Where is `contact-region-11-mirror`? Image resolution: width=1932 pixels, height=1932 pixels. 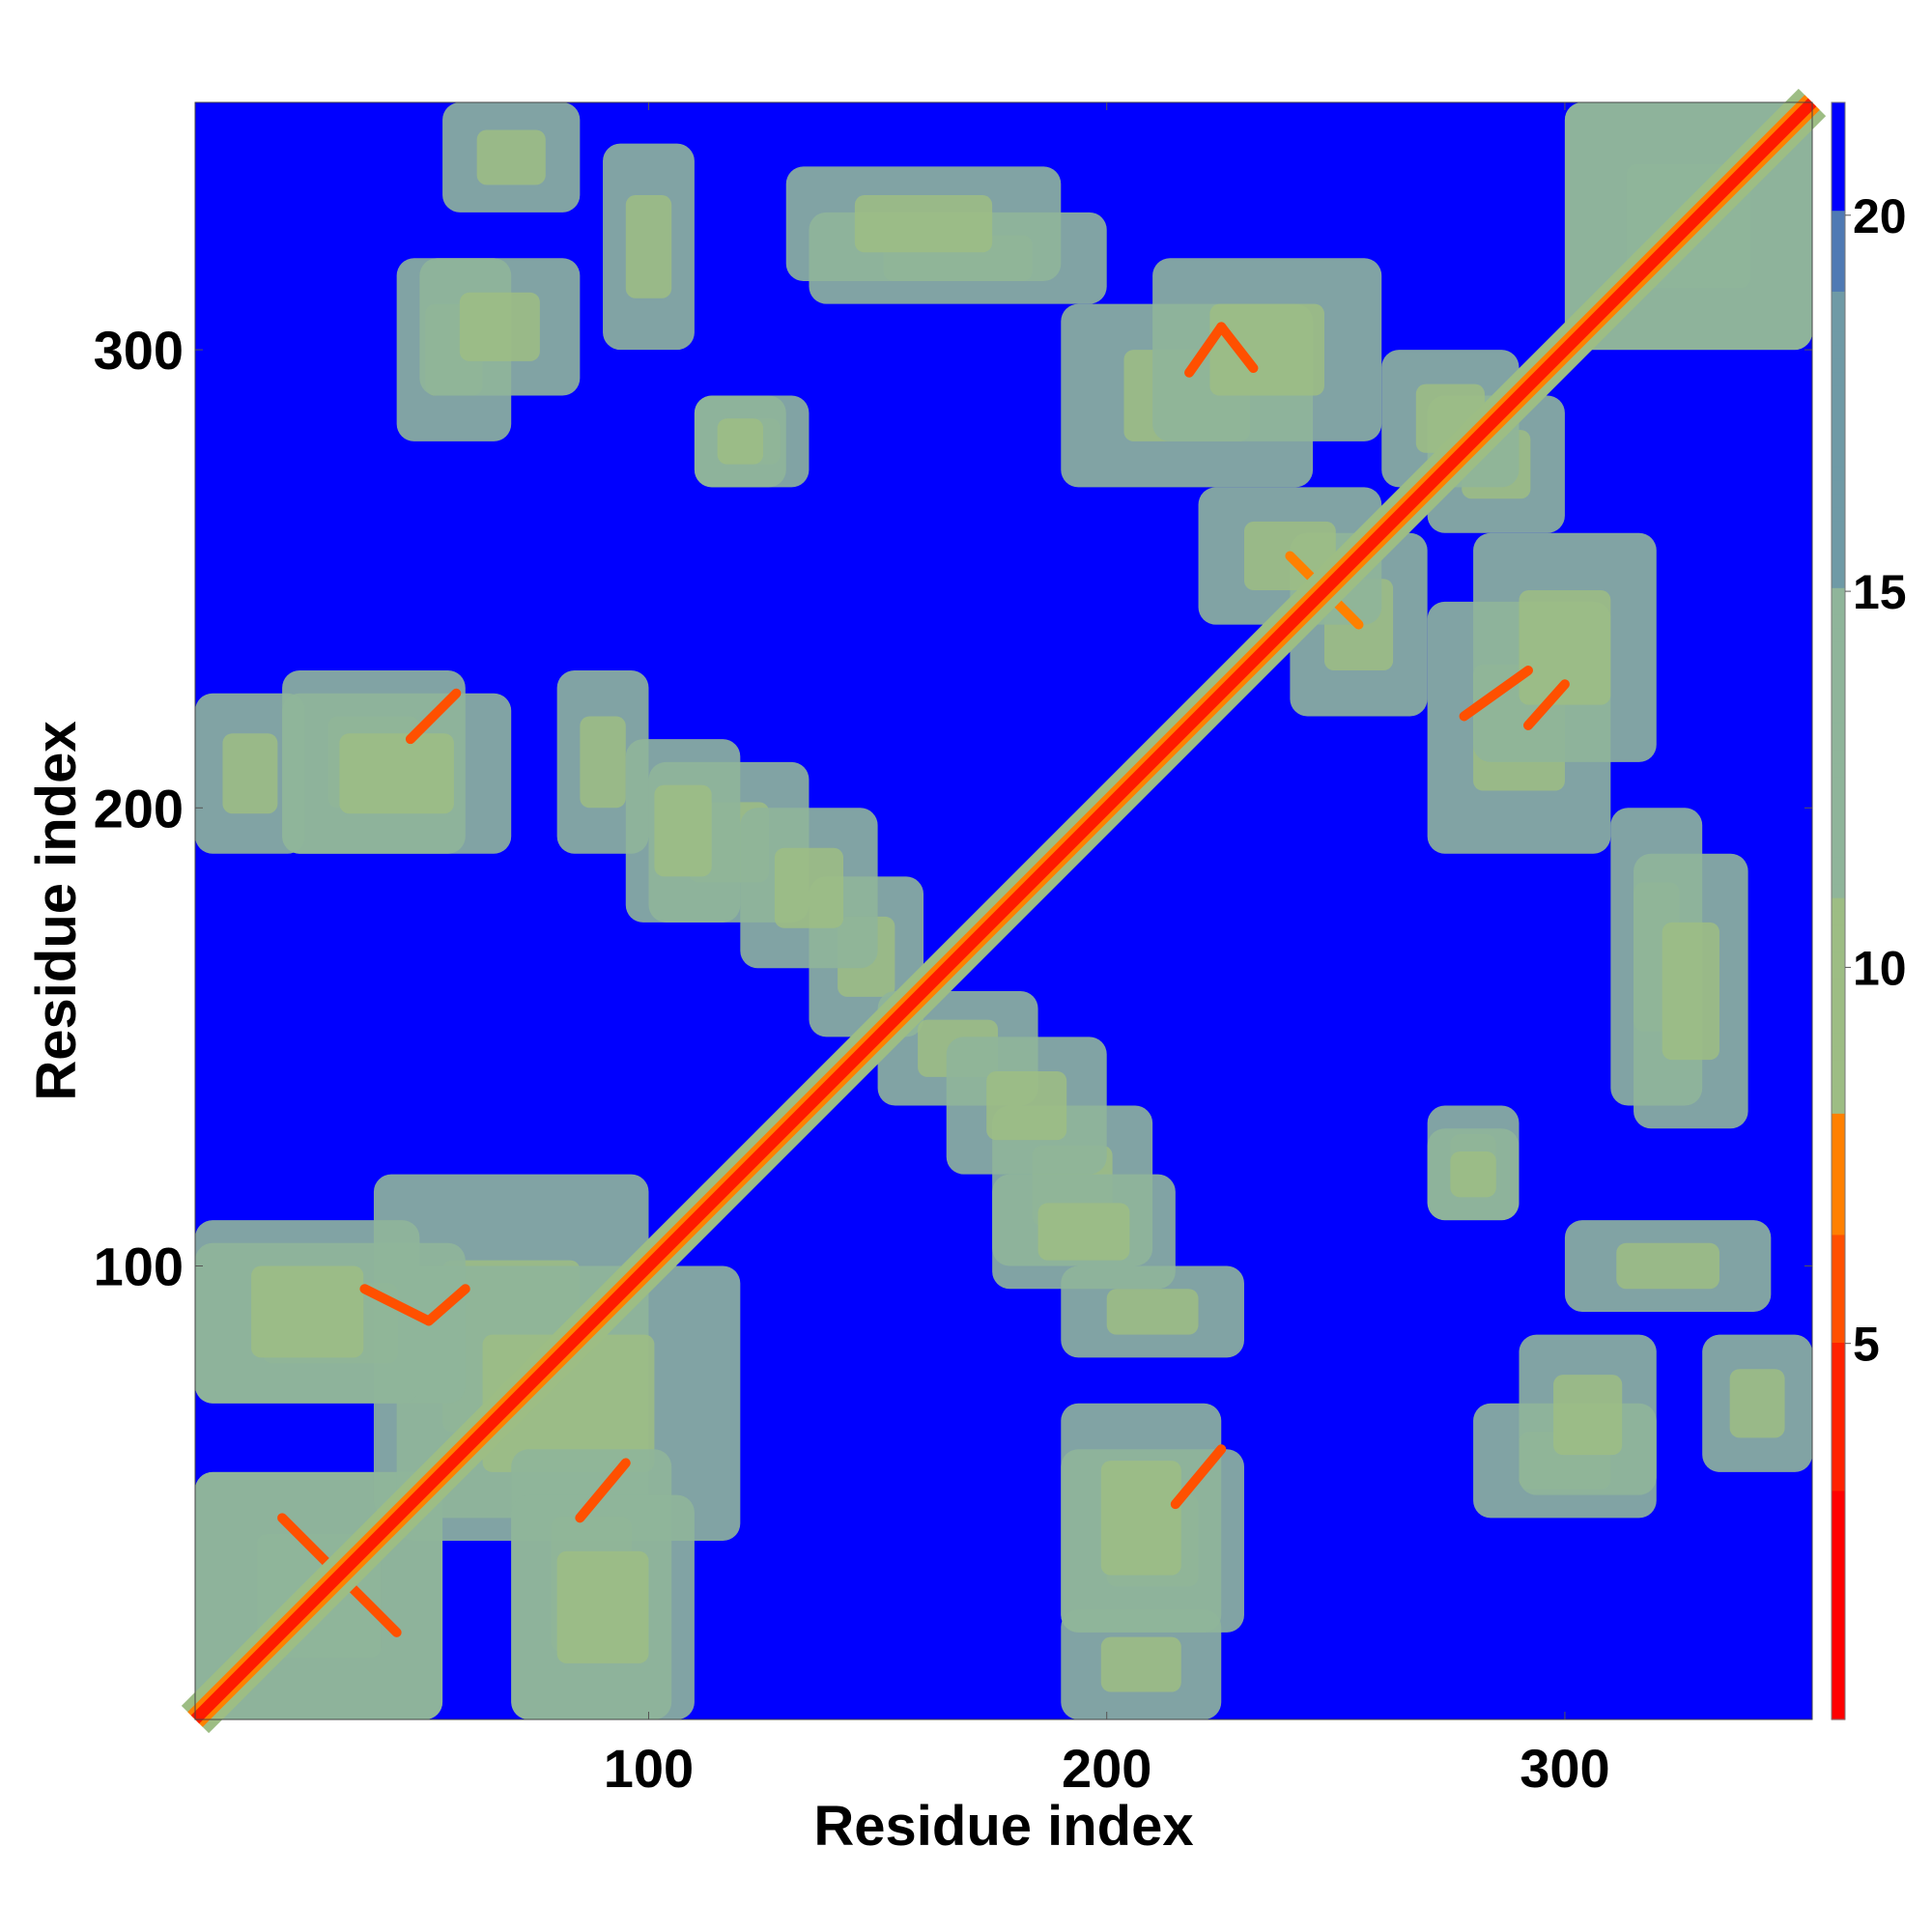 contact-region-11-mirror is located at coordinates (397, 773).